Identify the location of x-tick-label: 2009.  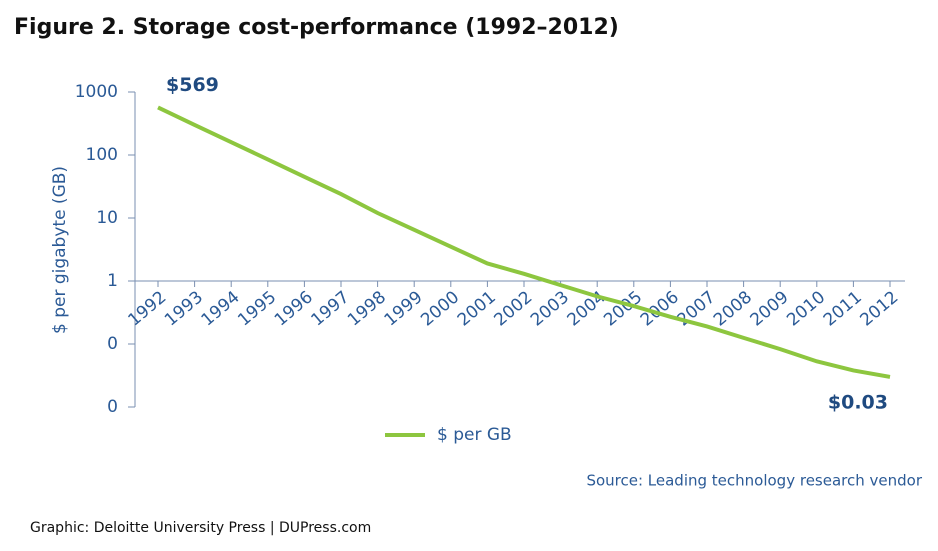
(770, 308).